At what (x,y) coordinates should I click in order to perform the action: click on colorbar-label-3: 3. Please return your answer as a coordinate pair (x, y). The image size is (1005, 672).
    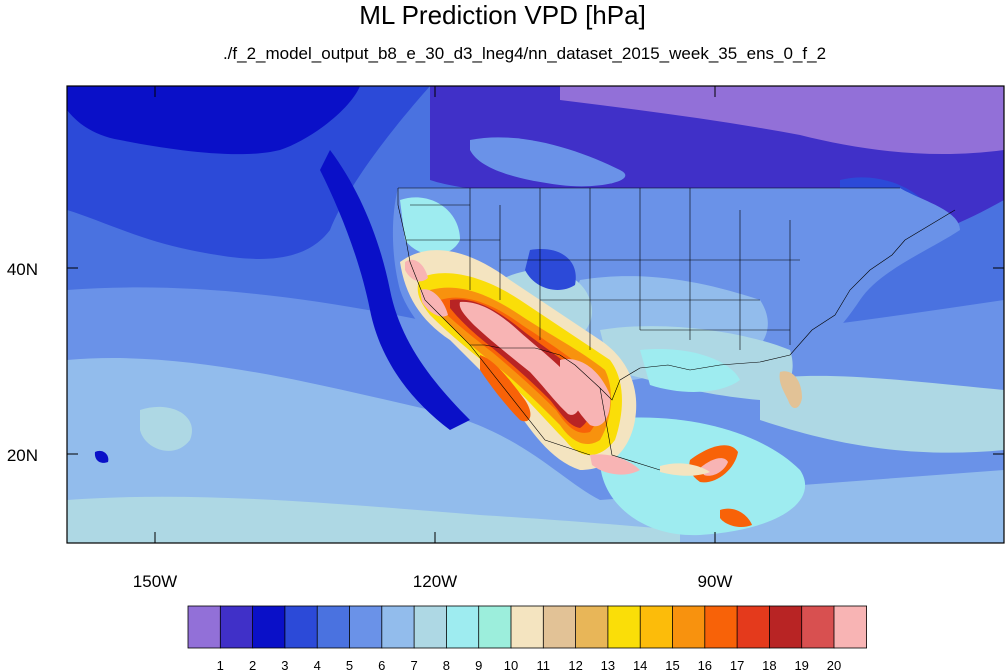
    Looking at the image, I should click on (284, 665).